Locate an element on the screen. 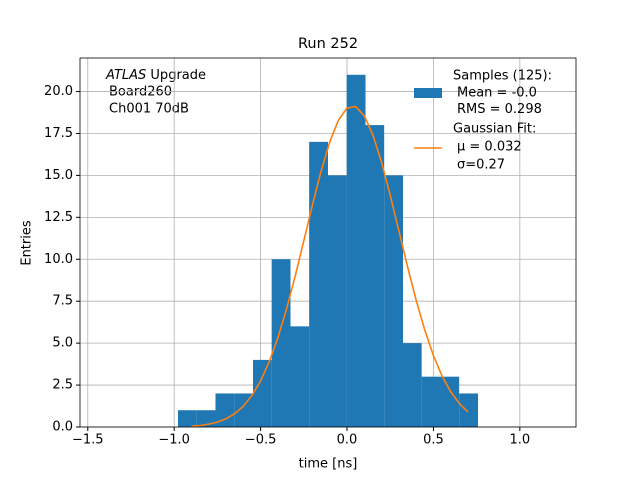 This screenshot has width=640, height=480. annotation: ATLAS Upgrade is located at coordinates (155, 75).